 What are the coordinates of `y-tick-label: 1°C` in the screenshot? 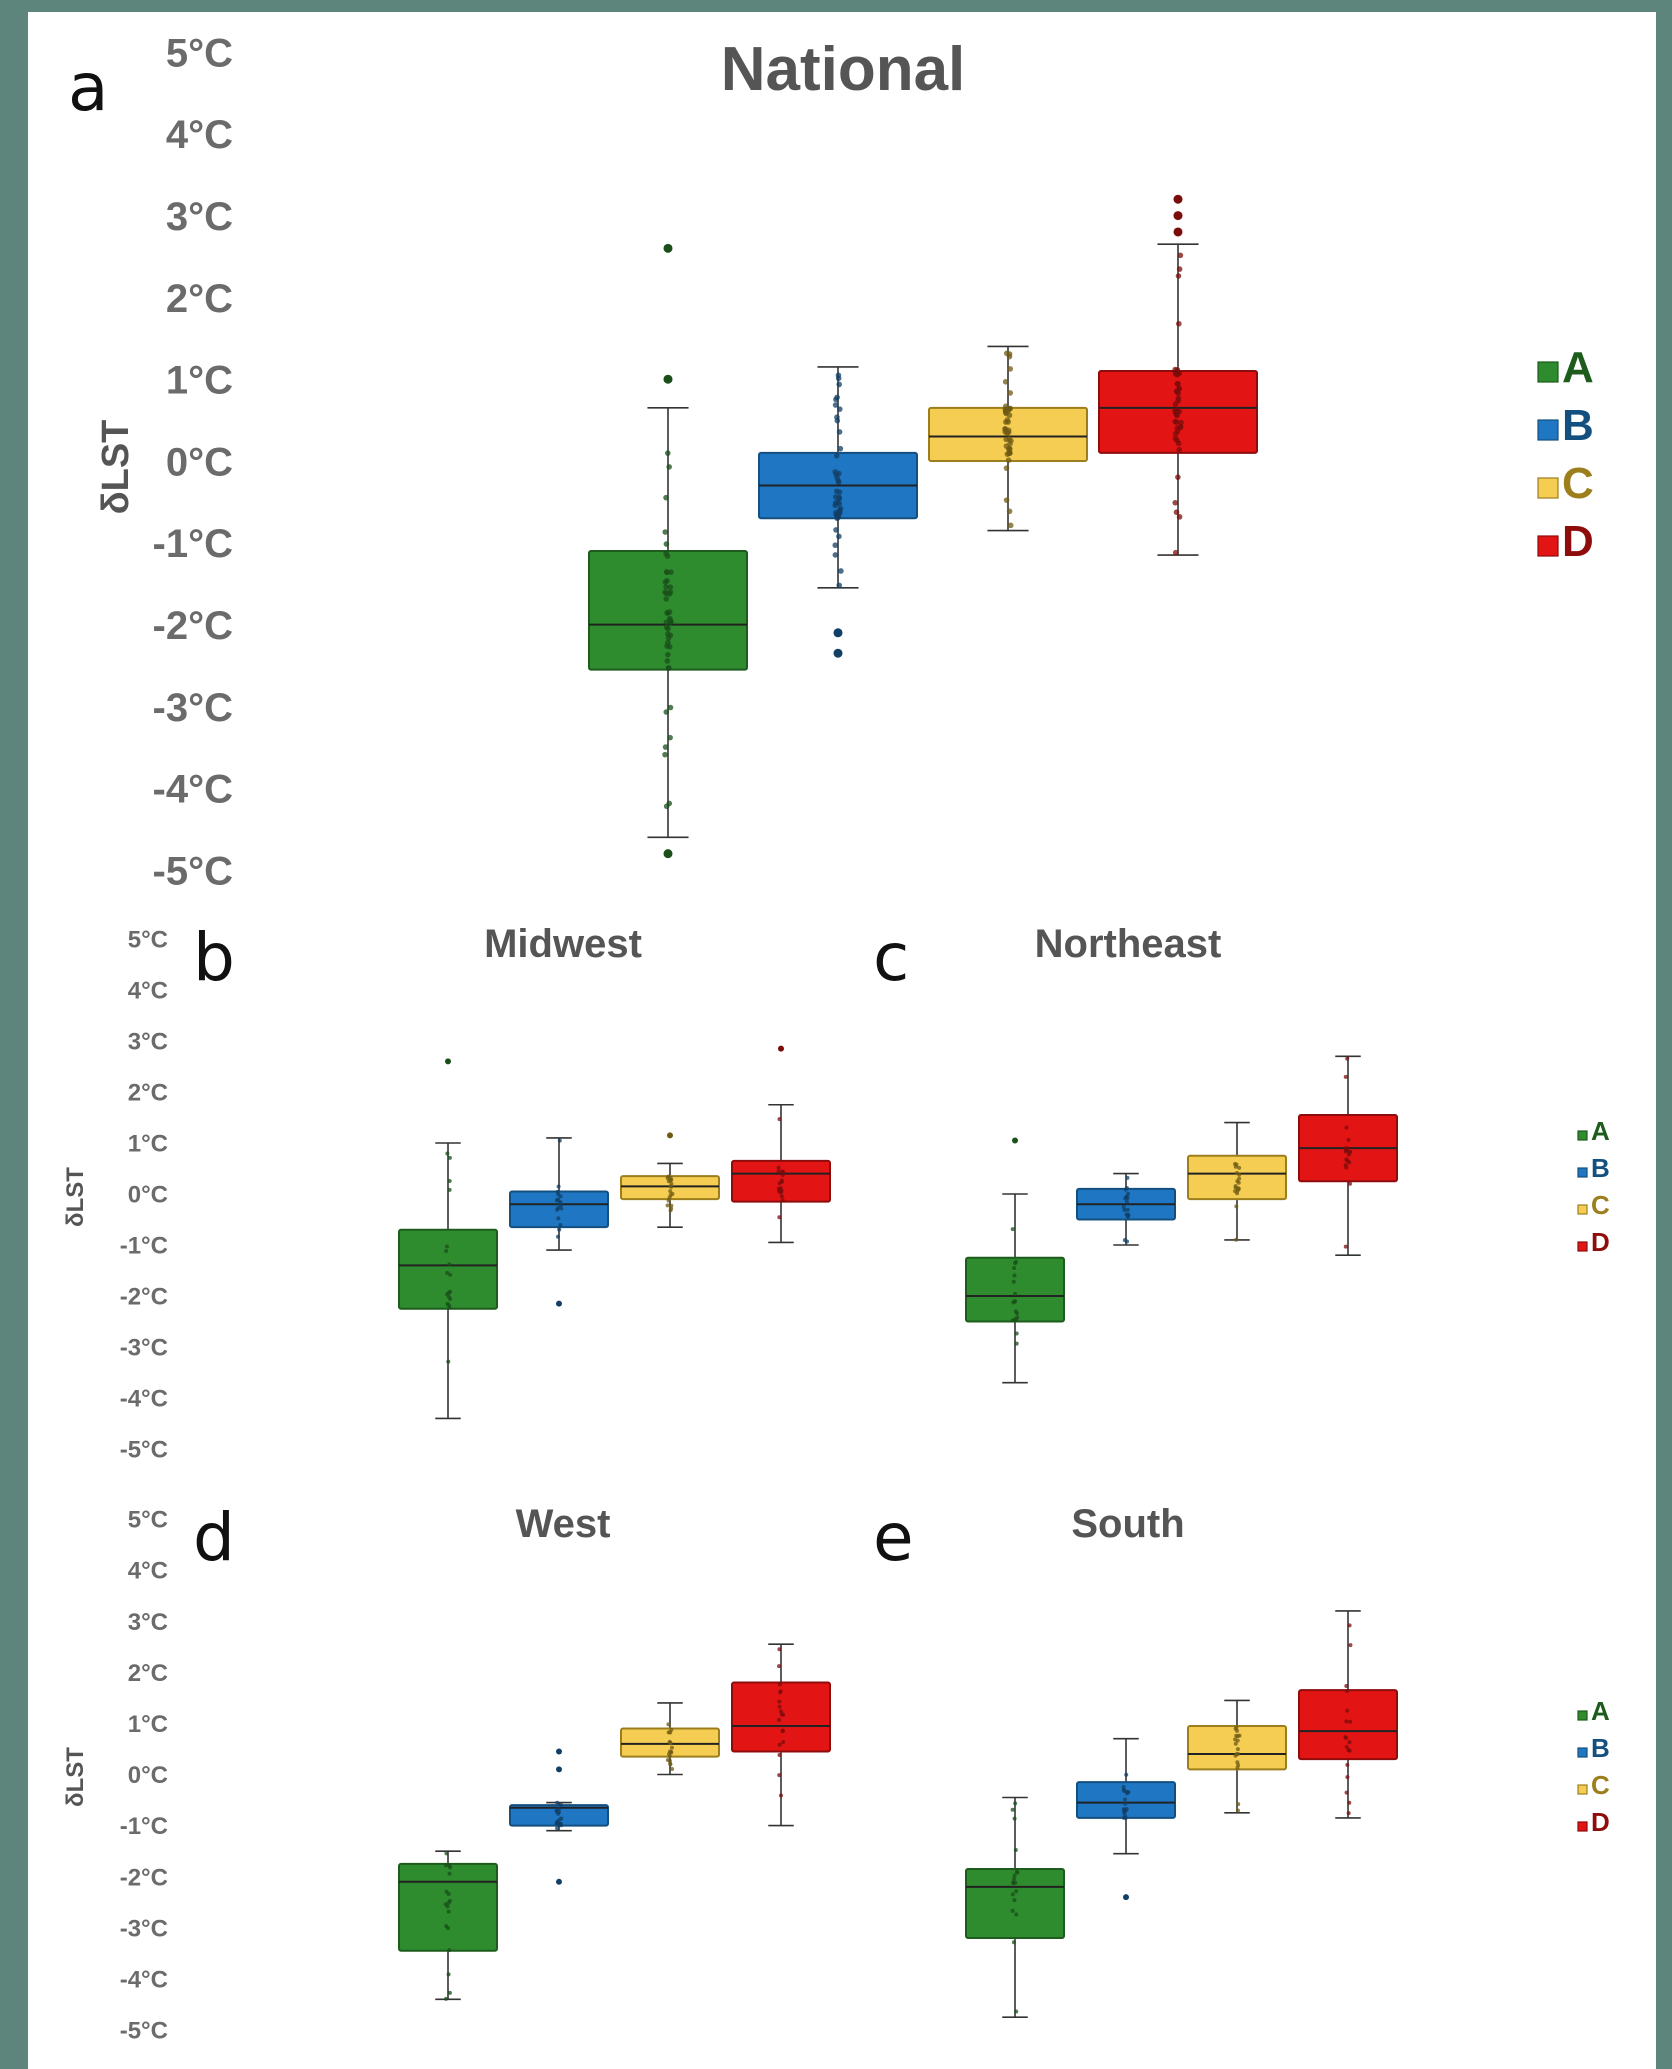 It's located at (148, 1144).